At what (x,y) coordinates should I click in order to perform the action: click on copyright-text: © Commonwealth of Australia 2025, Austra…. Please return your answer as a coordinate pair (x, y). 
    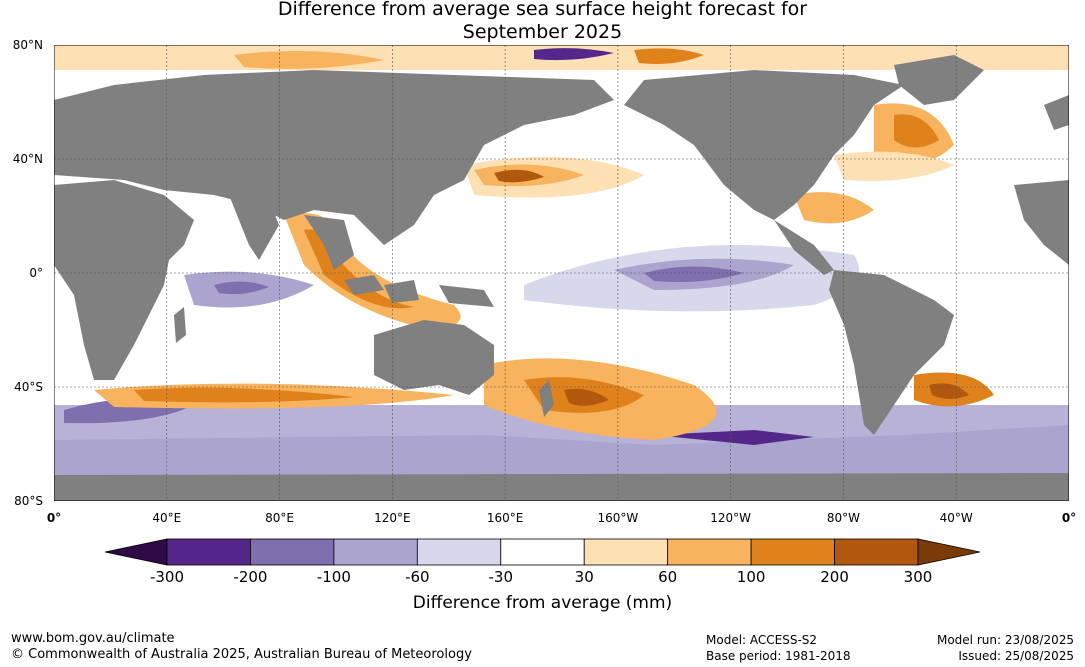
    Looking at the image, I should click on (241, 654).